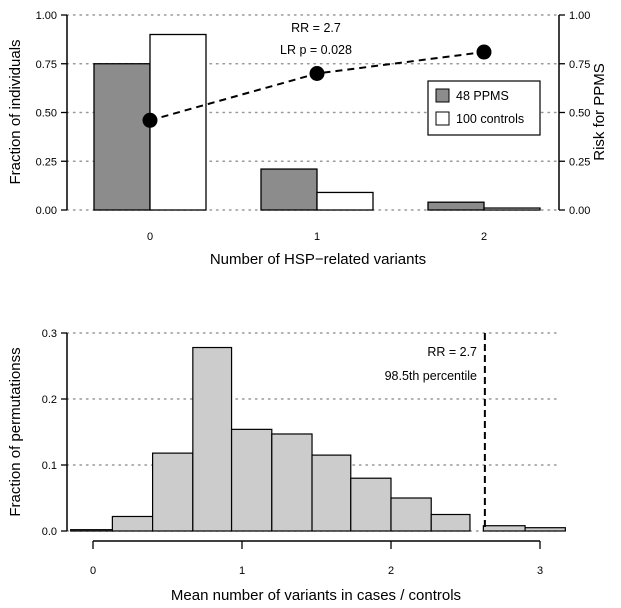 This screenshot has width=621, height=608. I want to click on top-left-tick-label: 0.75, so click(46, 65).